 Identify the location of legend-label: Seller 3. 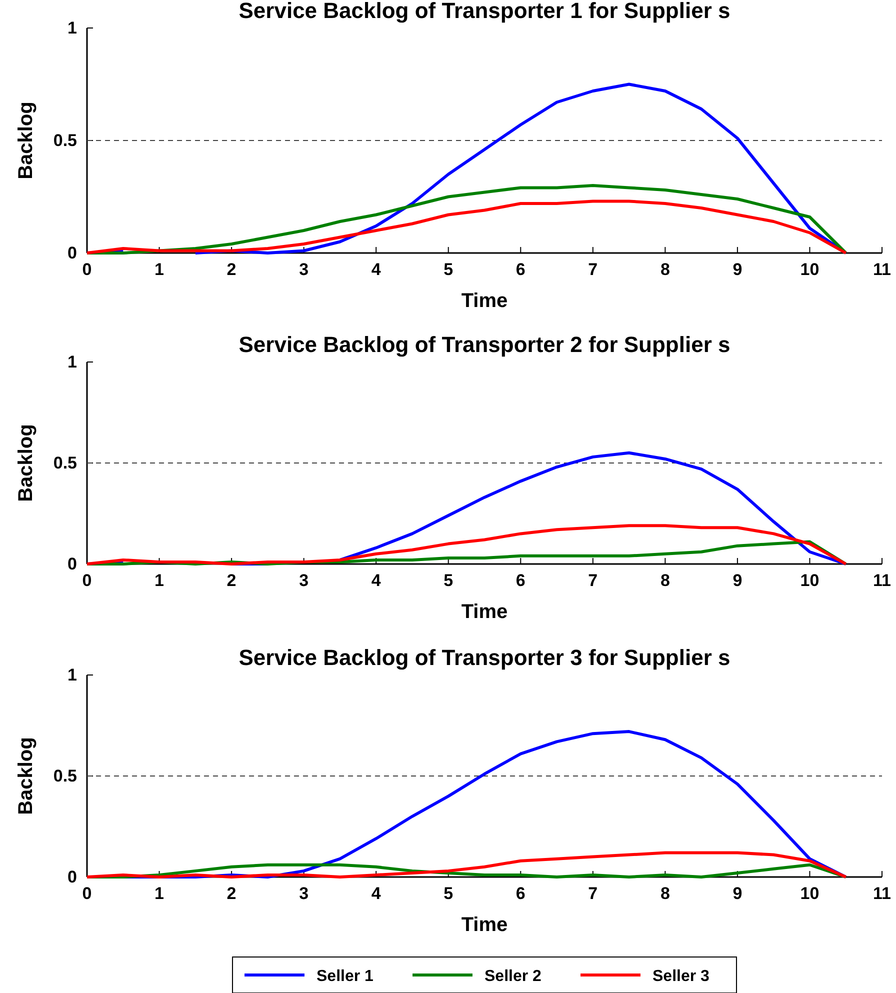
(681, 976).